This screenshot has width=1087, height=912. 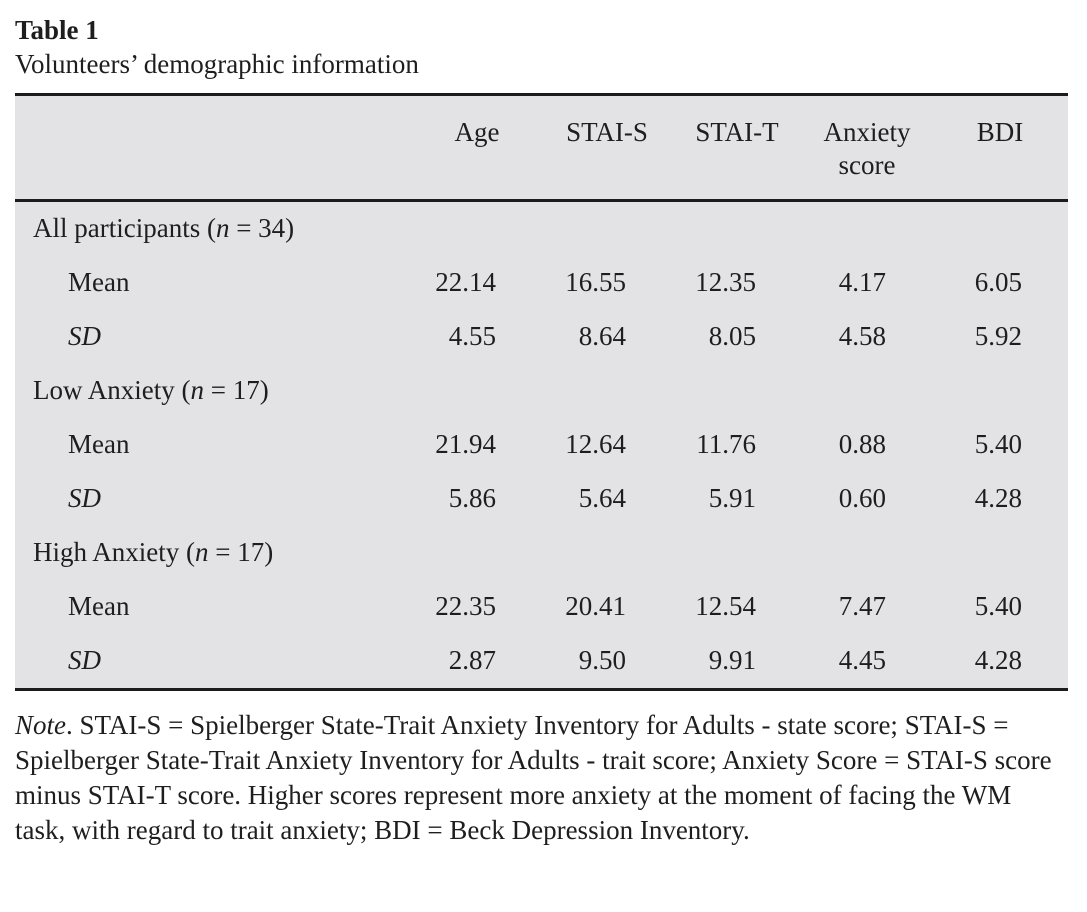 What do you see at coordinates (541, 607) in the screenshot?
I see `table-row-mean: Mean 22.35 20.41 12.54 7.47 5.40` at bounding box center [541, 607].